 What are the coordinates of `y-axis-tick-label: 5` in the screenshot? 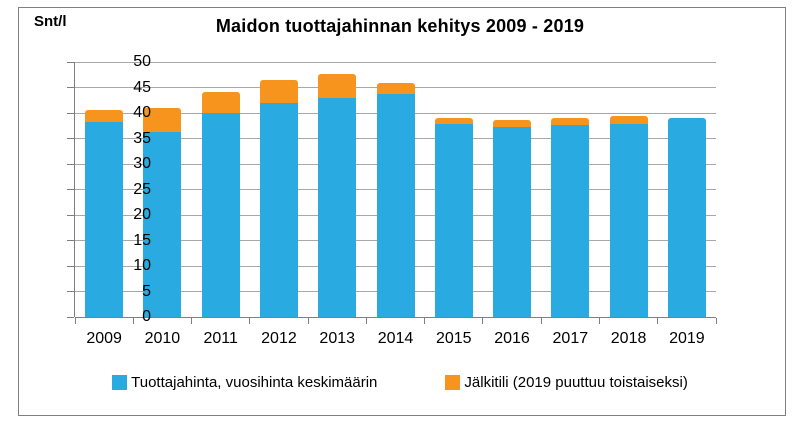 It's located at (146, 291).